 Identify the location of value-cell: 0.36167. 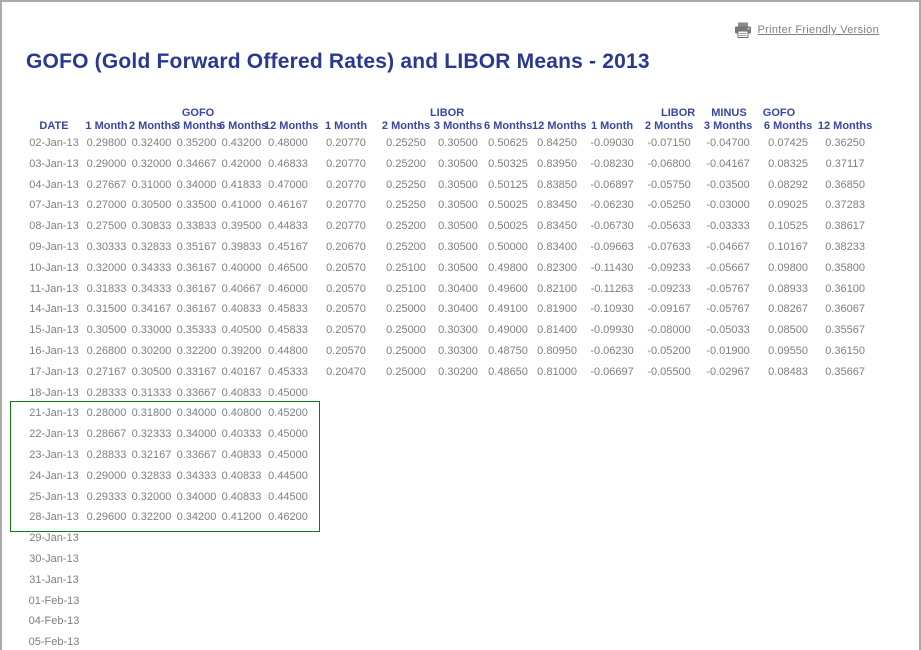
(196, 267).